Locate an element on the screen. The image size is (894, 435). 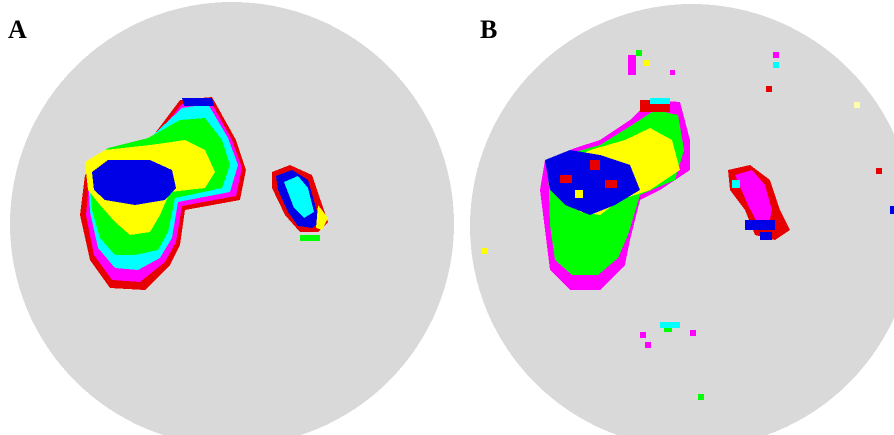
activity-map is located at coordinates (204, 193).